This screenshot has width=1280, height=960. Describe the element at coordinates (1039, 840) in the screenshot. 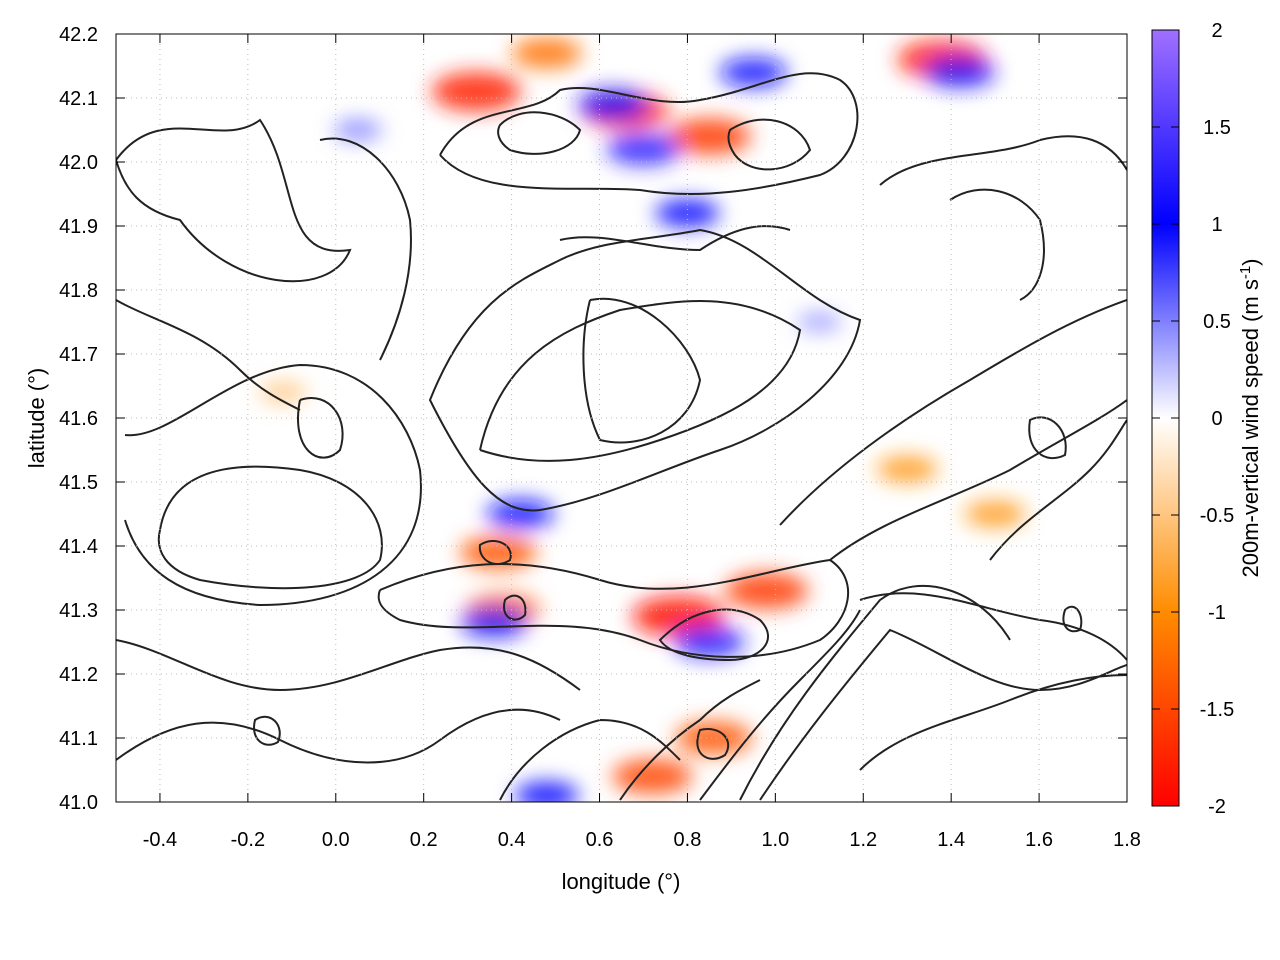

I see `x-tick-label: 1.6` at that location.